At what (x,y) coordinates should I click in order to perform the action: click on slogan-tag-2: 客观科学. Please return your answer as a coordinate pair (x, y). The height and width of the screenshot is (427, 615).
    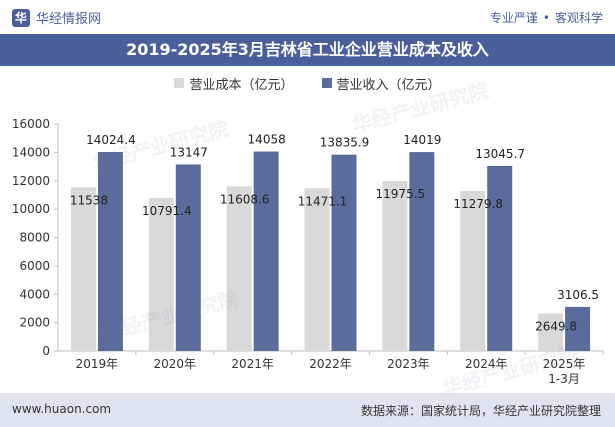
    Looking at the image, I should click on (578, 18).